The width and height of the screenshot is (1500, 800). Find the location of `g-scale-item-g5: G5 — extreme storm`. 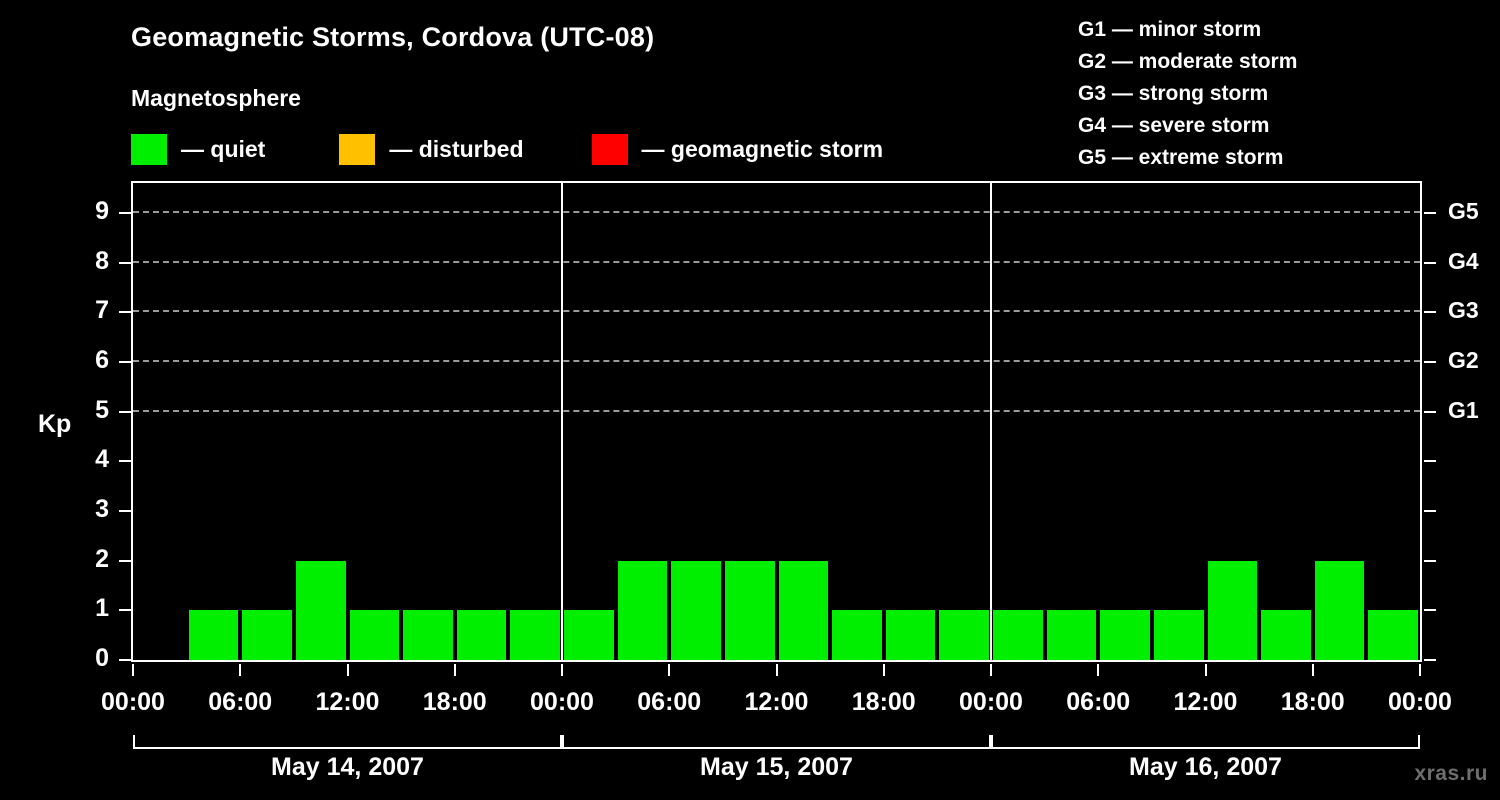

g-scale-item-g5: G5 — extreme storm is located at coordinates (1181, 157).